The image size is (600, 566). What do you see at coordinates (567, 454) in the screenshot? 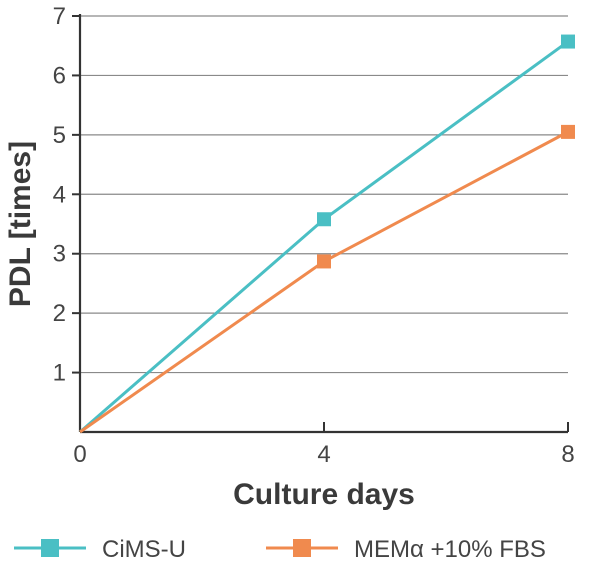
I see `x-tick-label-8: 8` at bounding box center [567, 454].